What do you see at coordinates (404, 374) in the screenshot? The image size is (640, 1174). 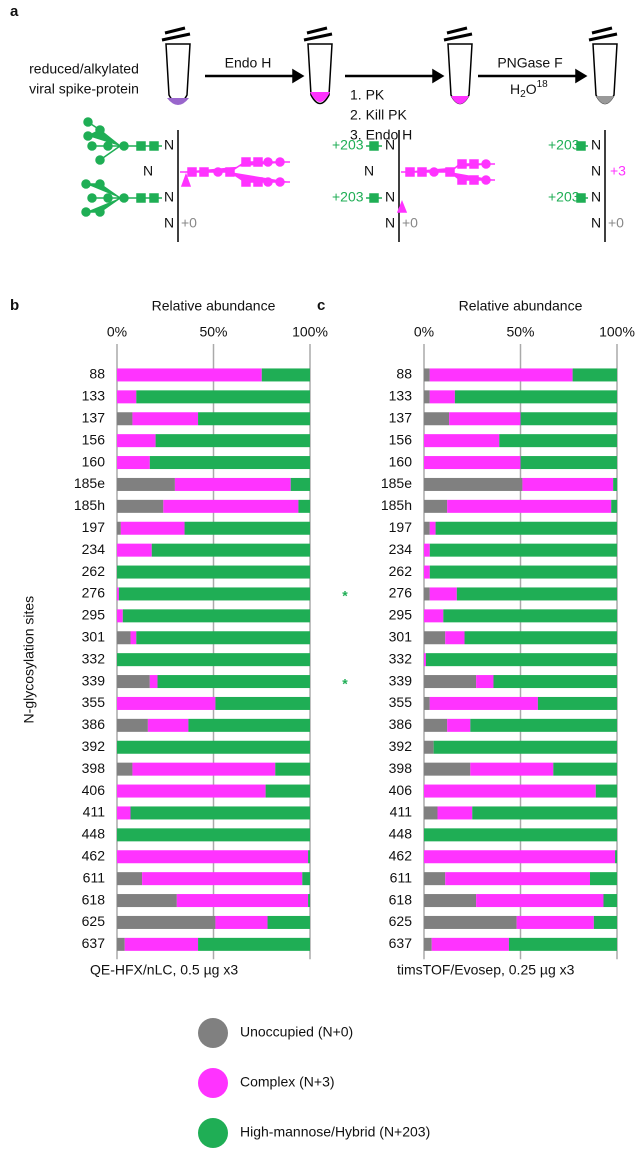 I see `y-tick-label: 88` at bounding box center [404, 374].